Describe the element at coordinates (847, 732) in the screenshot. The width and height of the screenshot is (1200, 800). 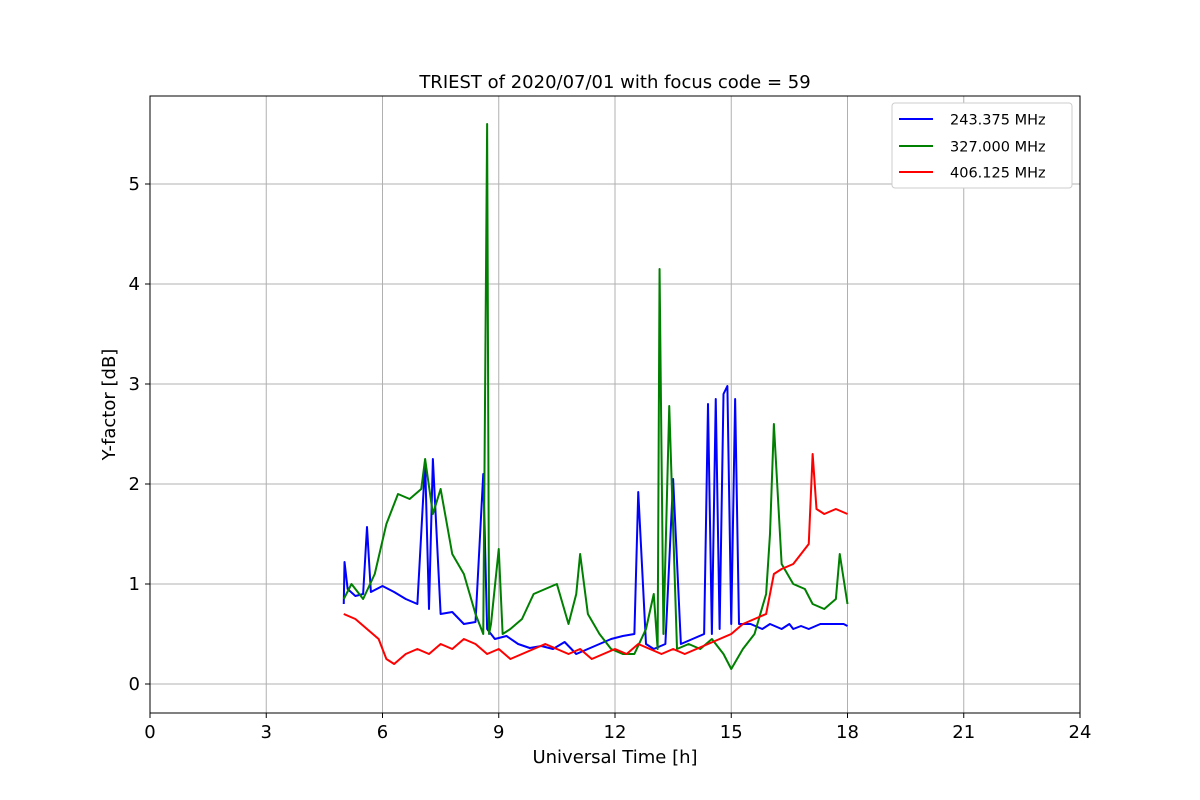
I see `x-tick-label: 18` at that location.